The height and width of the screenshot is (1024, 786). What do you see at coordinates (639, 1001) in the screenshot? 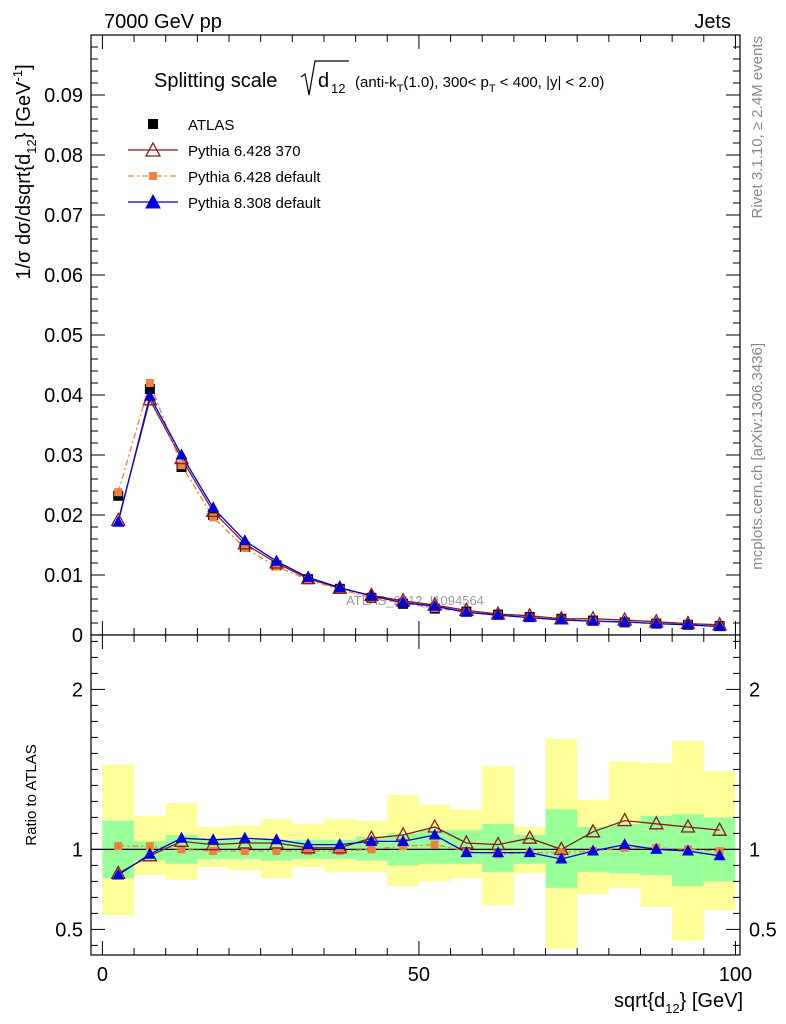
I see `xlabel-main: sqrt{d` at bounding box center [639, 1001].